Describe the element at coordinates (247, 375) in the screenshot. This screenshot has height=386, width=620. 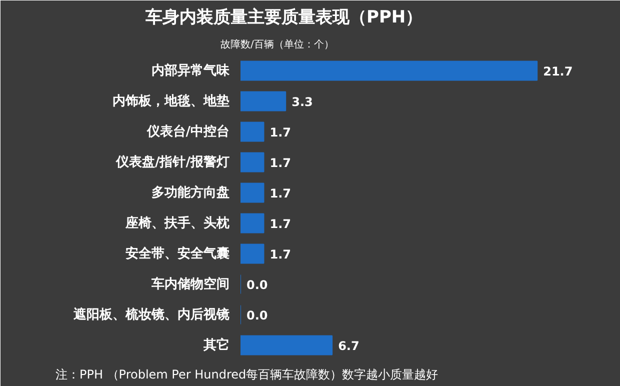
I see `text: 注：PPH （Problem Per Hundred每百辆车故障数）数字越小质量越好` at that location.